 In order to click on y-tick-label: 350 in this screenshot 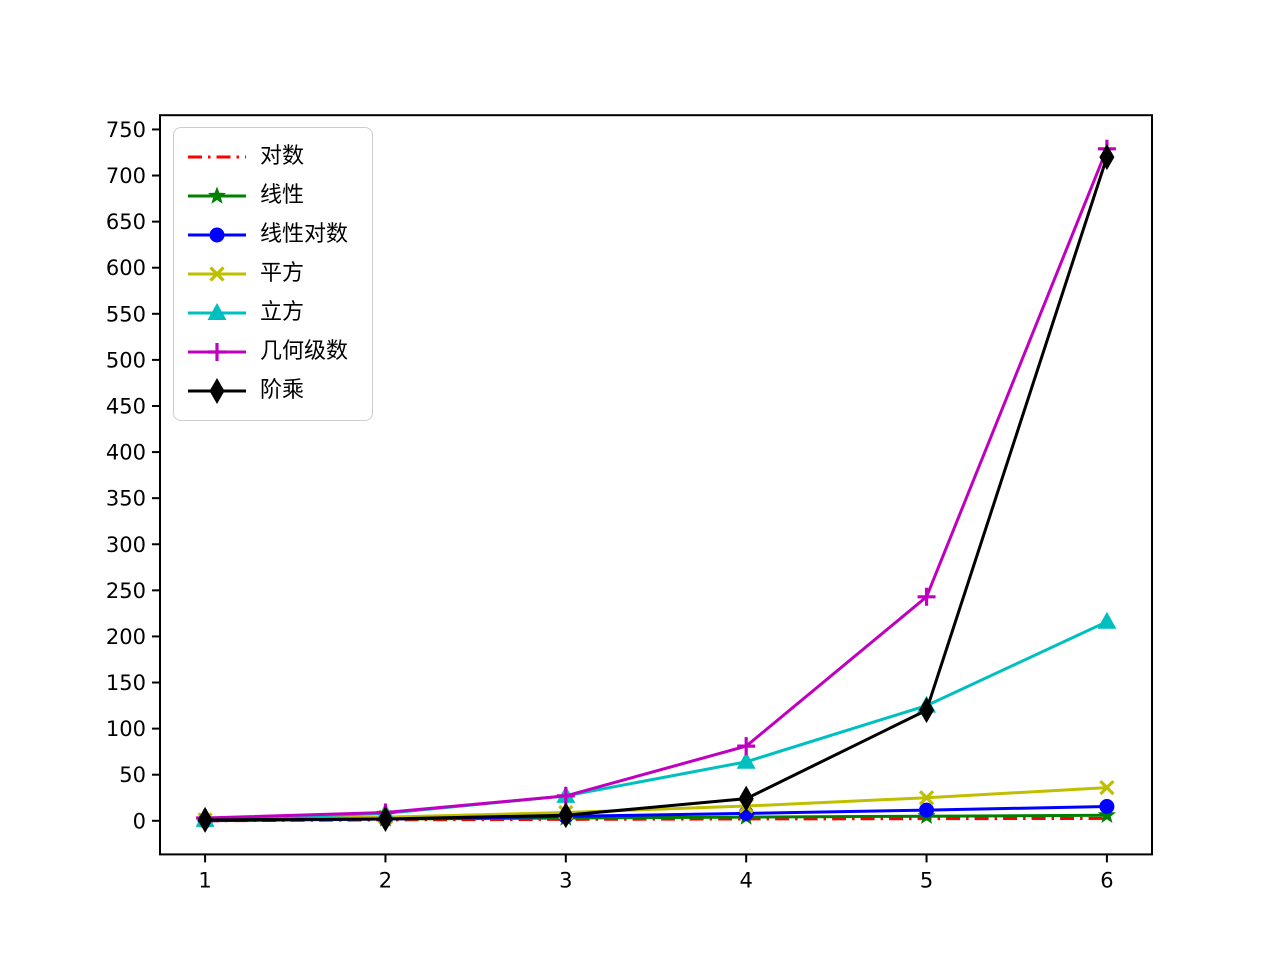, I will do `click(126, 499)`.